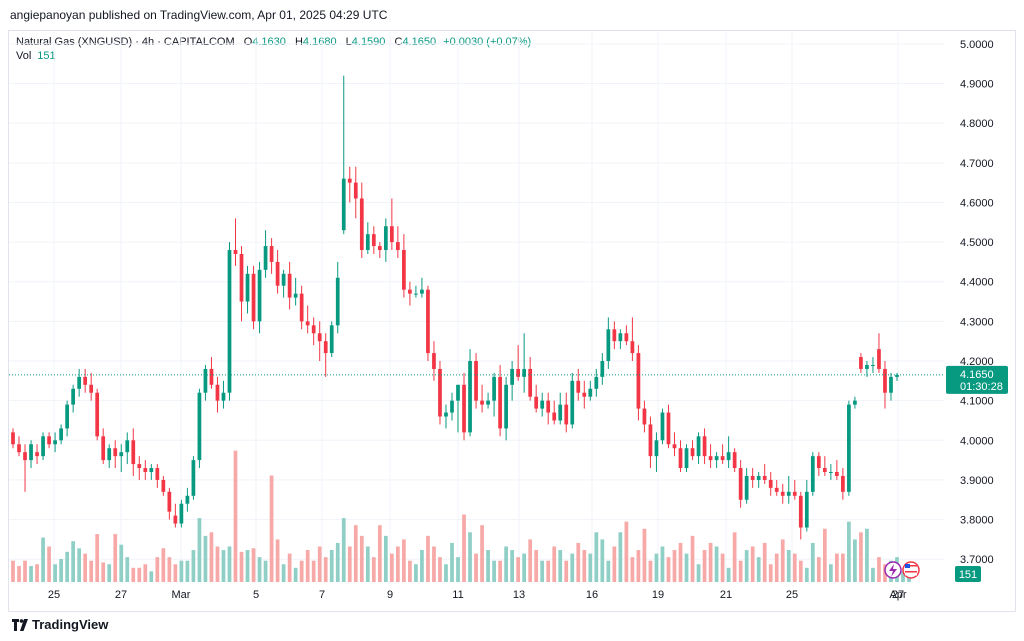 The width and height of the screenshot is (1024, 641). What do you see at coordinates (897, 595) in the screenshot?
I see `x-tick-label: Apr` at bounding box center [897, 595].